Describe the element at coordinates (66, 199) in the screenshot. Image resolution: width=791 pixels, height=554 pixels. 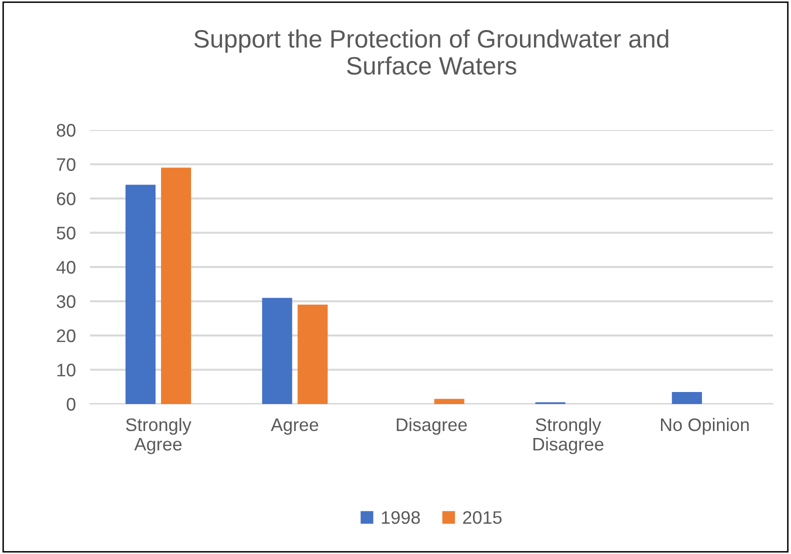
I see `y-tick-label: 60` at that location.